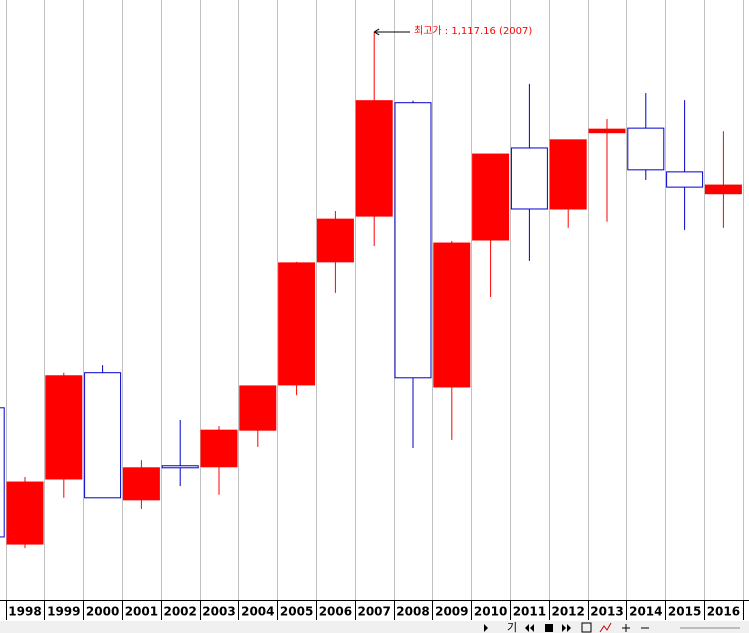 The width and height of the screenshot is (749, 633). I want to click on x-tick-label: 2013, so click(606, 612).